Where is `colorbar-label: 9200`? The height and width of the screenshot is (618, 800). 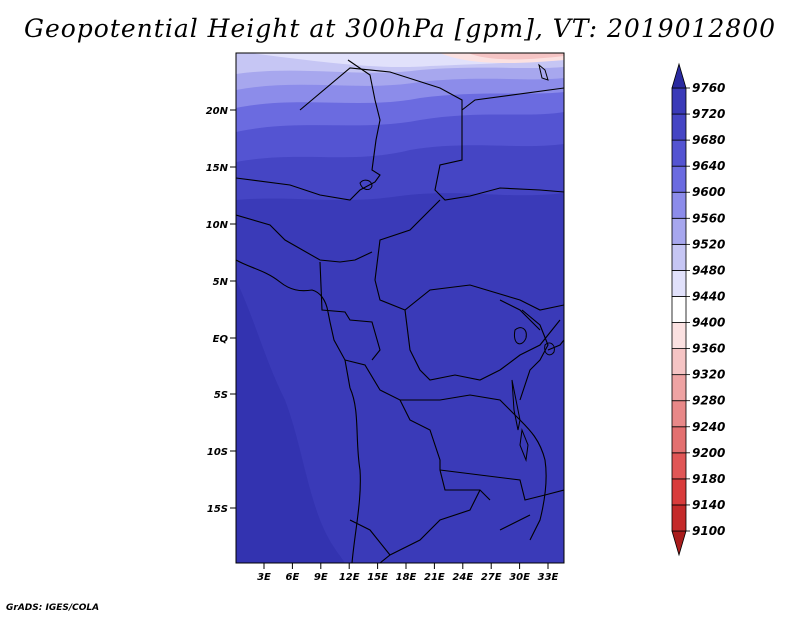 colorbar-label: 9200 is located at coordinates (708, 453).